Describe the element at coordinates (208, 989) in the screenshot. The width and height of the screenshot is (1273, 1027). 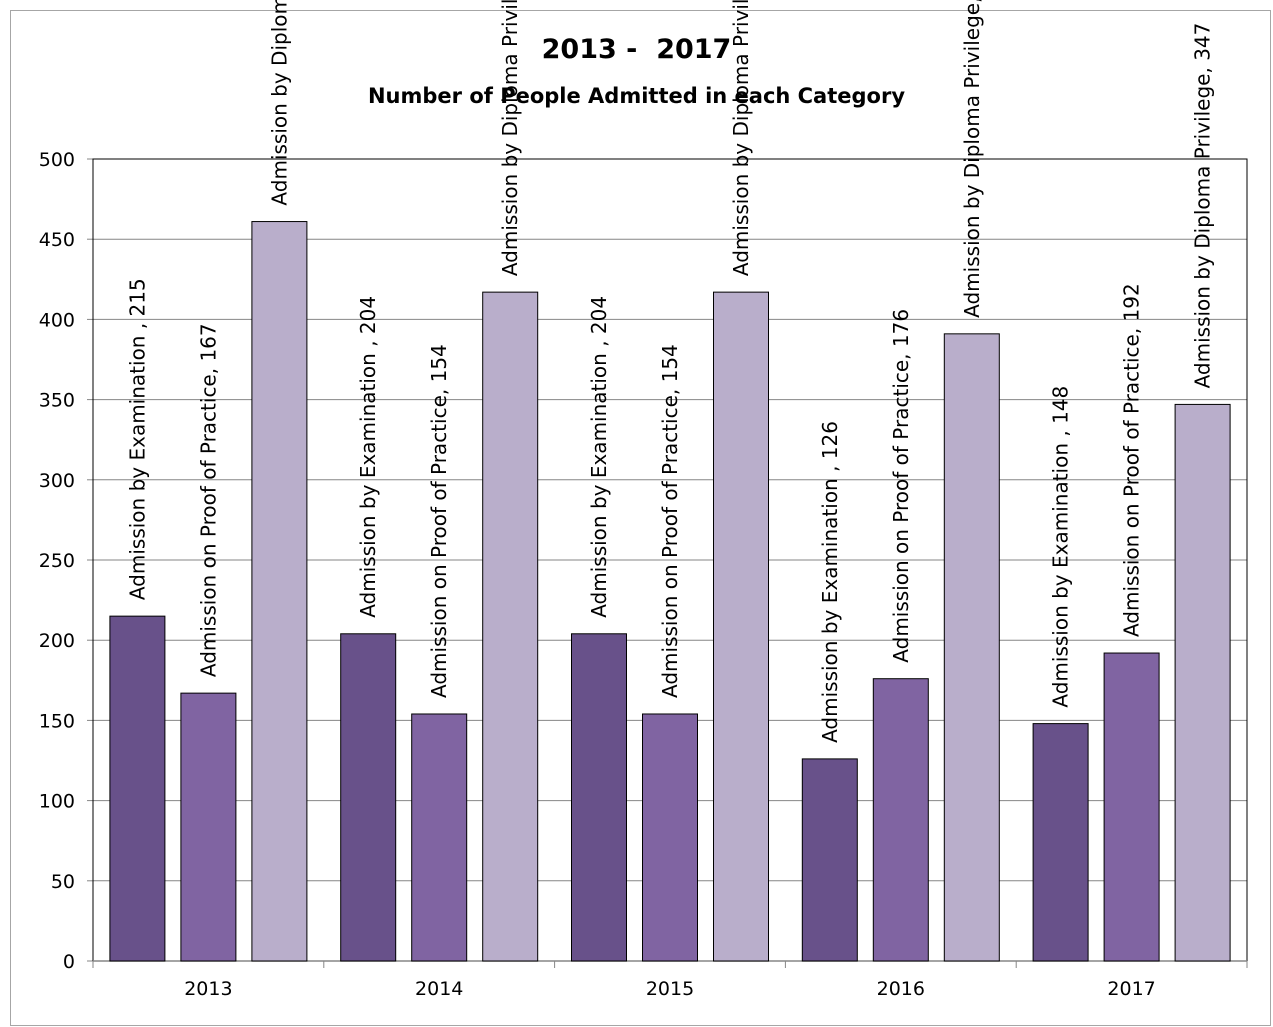
I see `x-tick-label: 2013` at that location.